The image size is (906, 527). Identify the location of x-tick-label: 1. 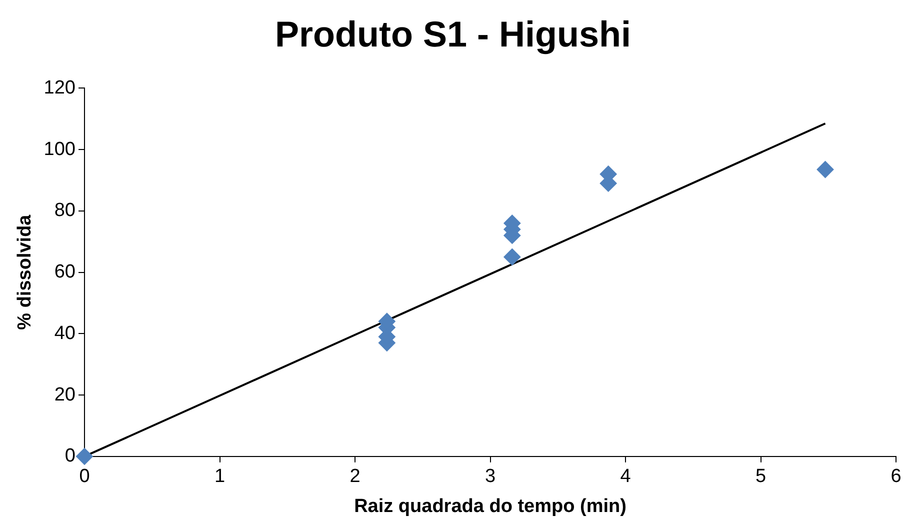
(220, 477).